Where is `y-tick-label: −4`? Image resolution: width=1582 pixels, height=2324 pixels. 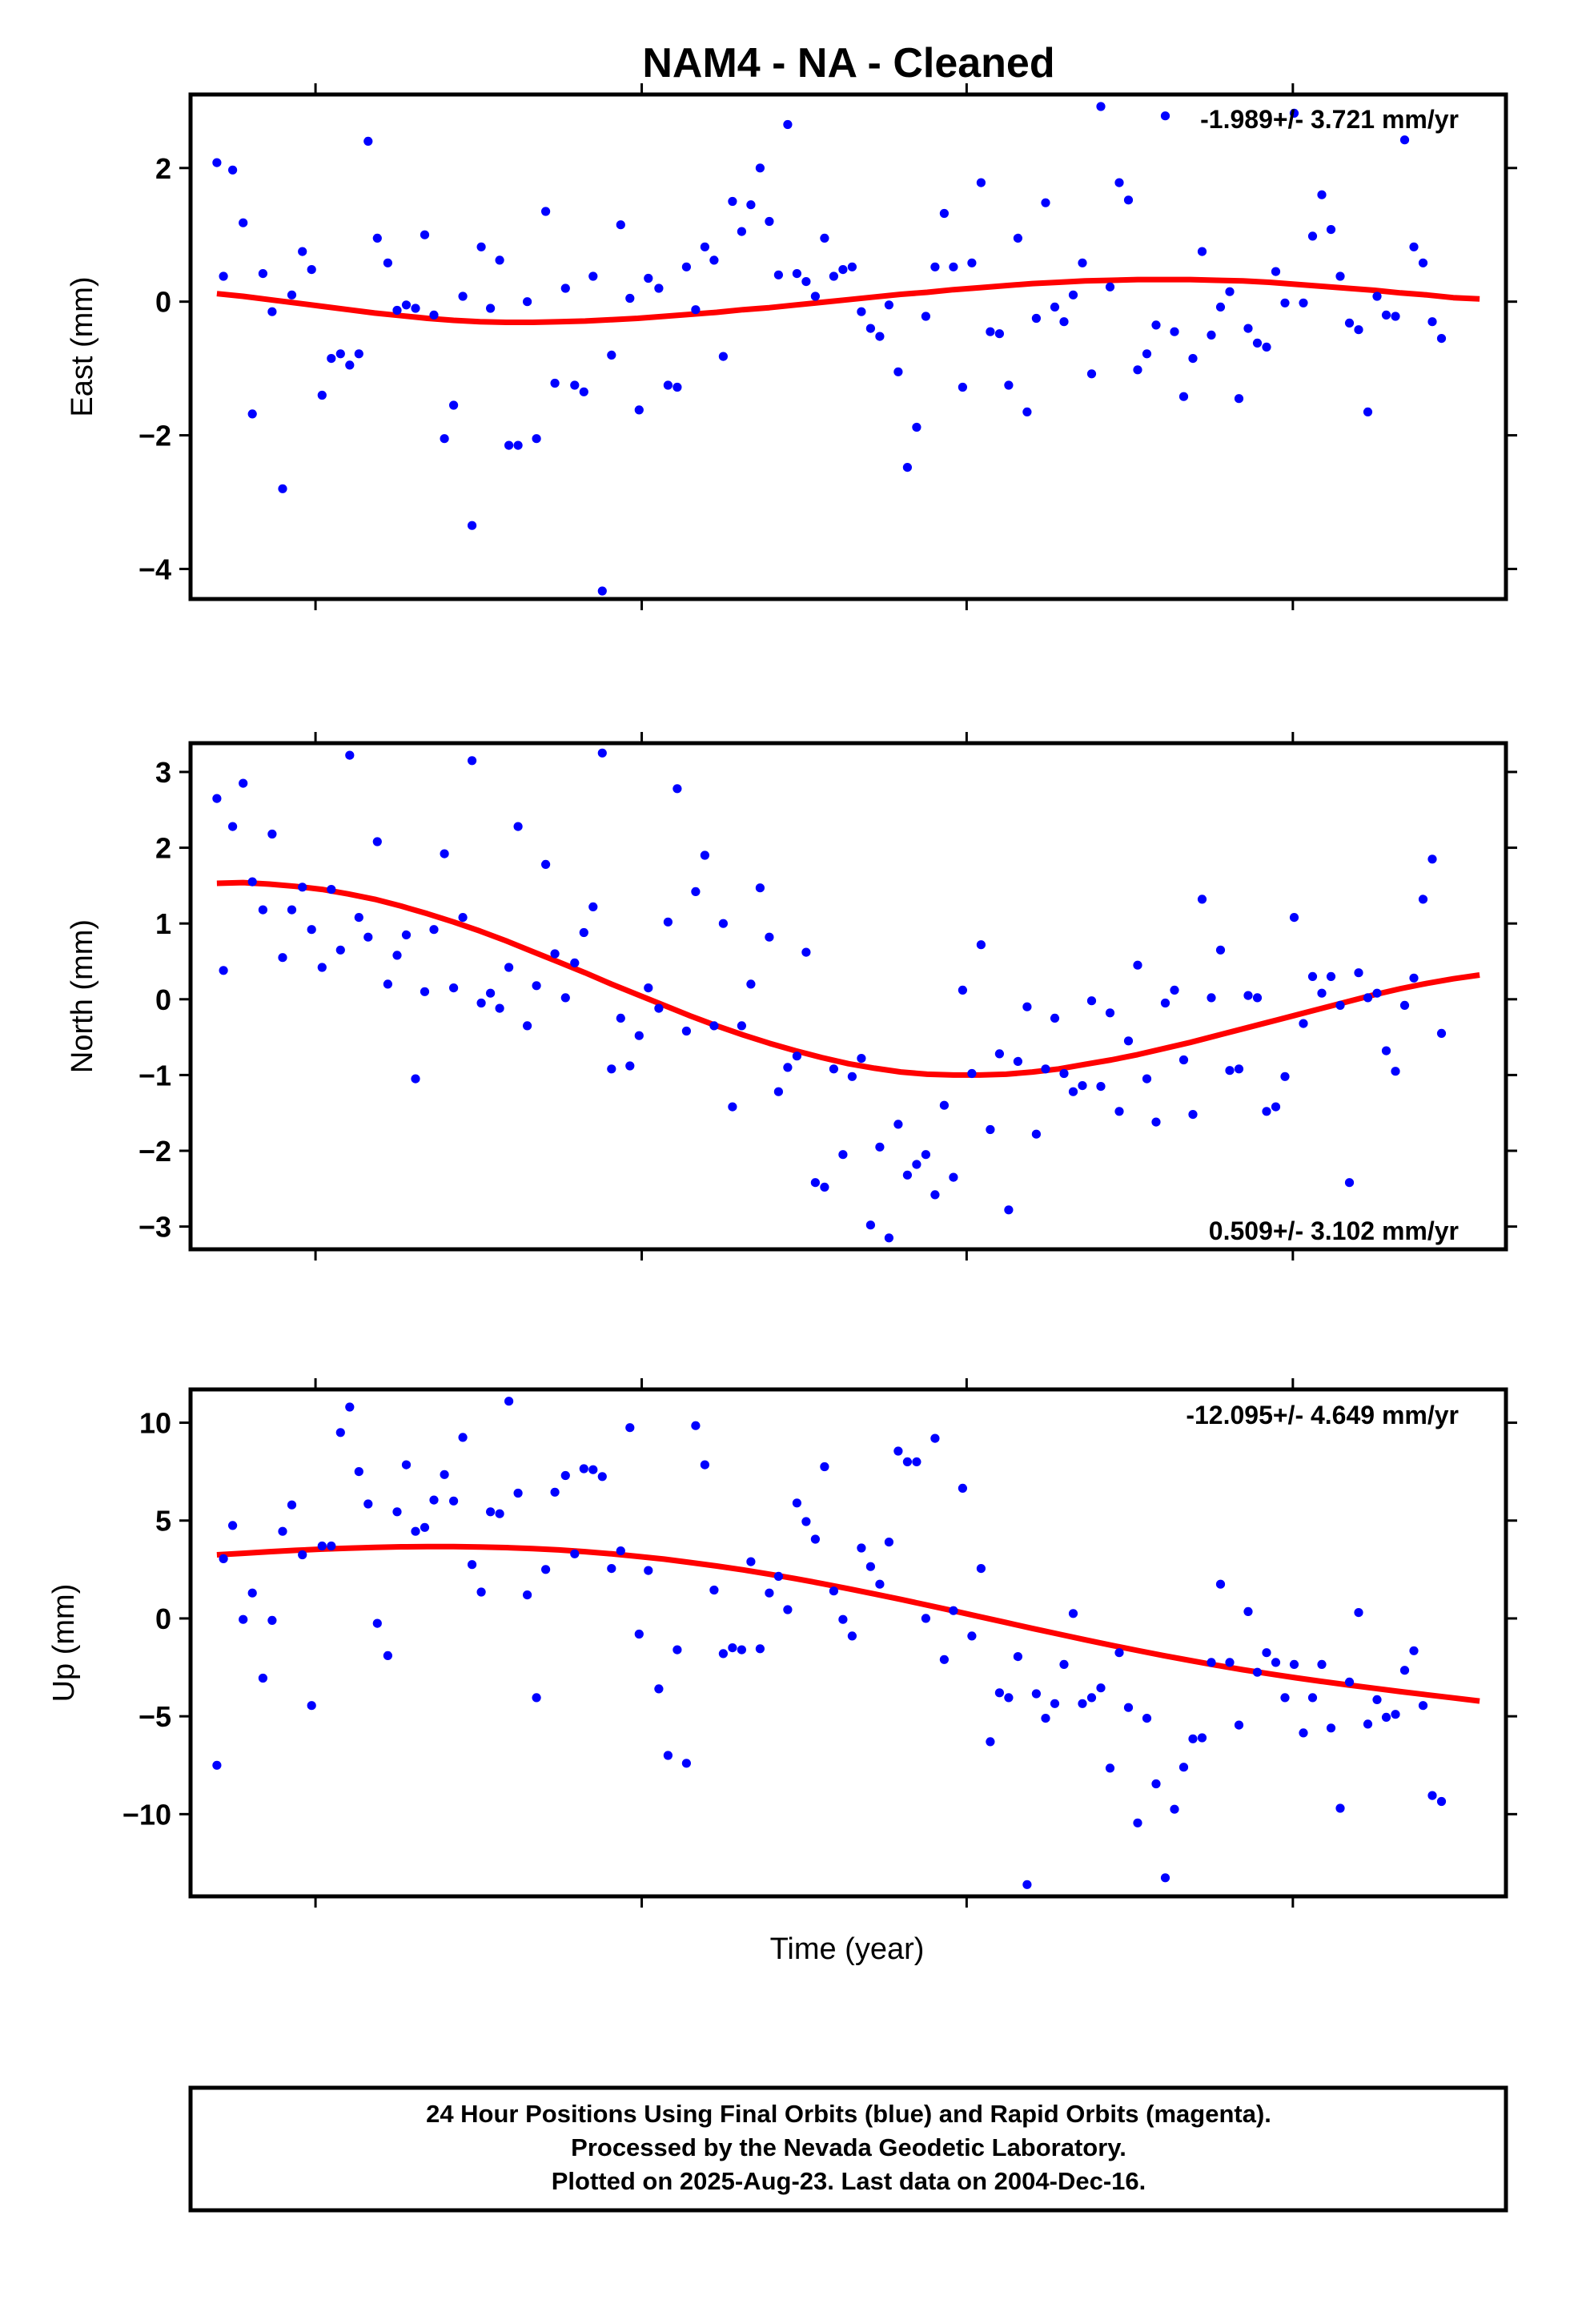
y-tick-label: −4 is located at coordinates (155, 569).